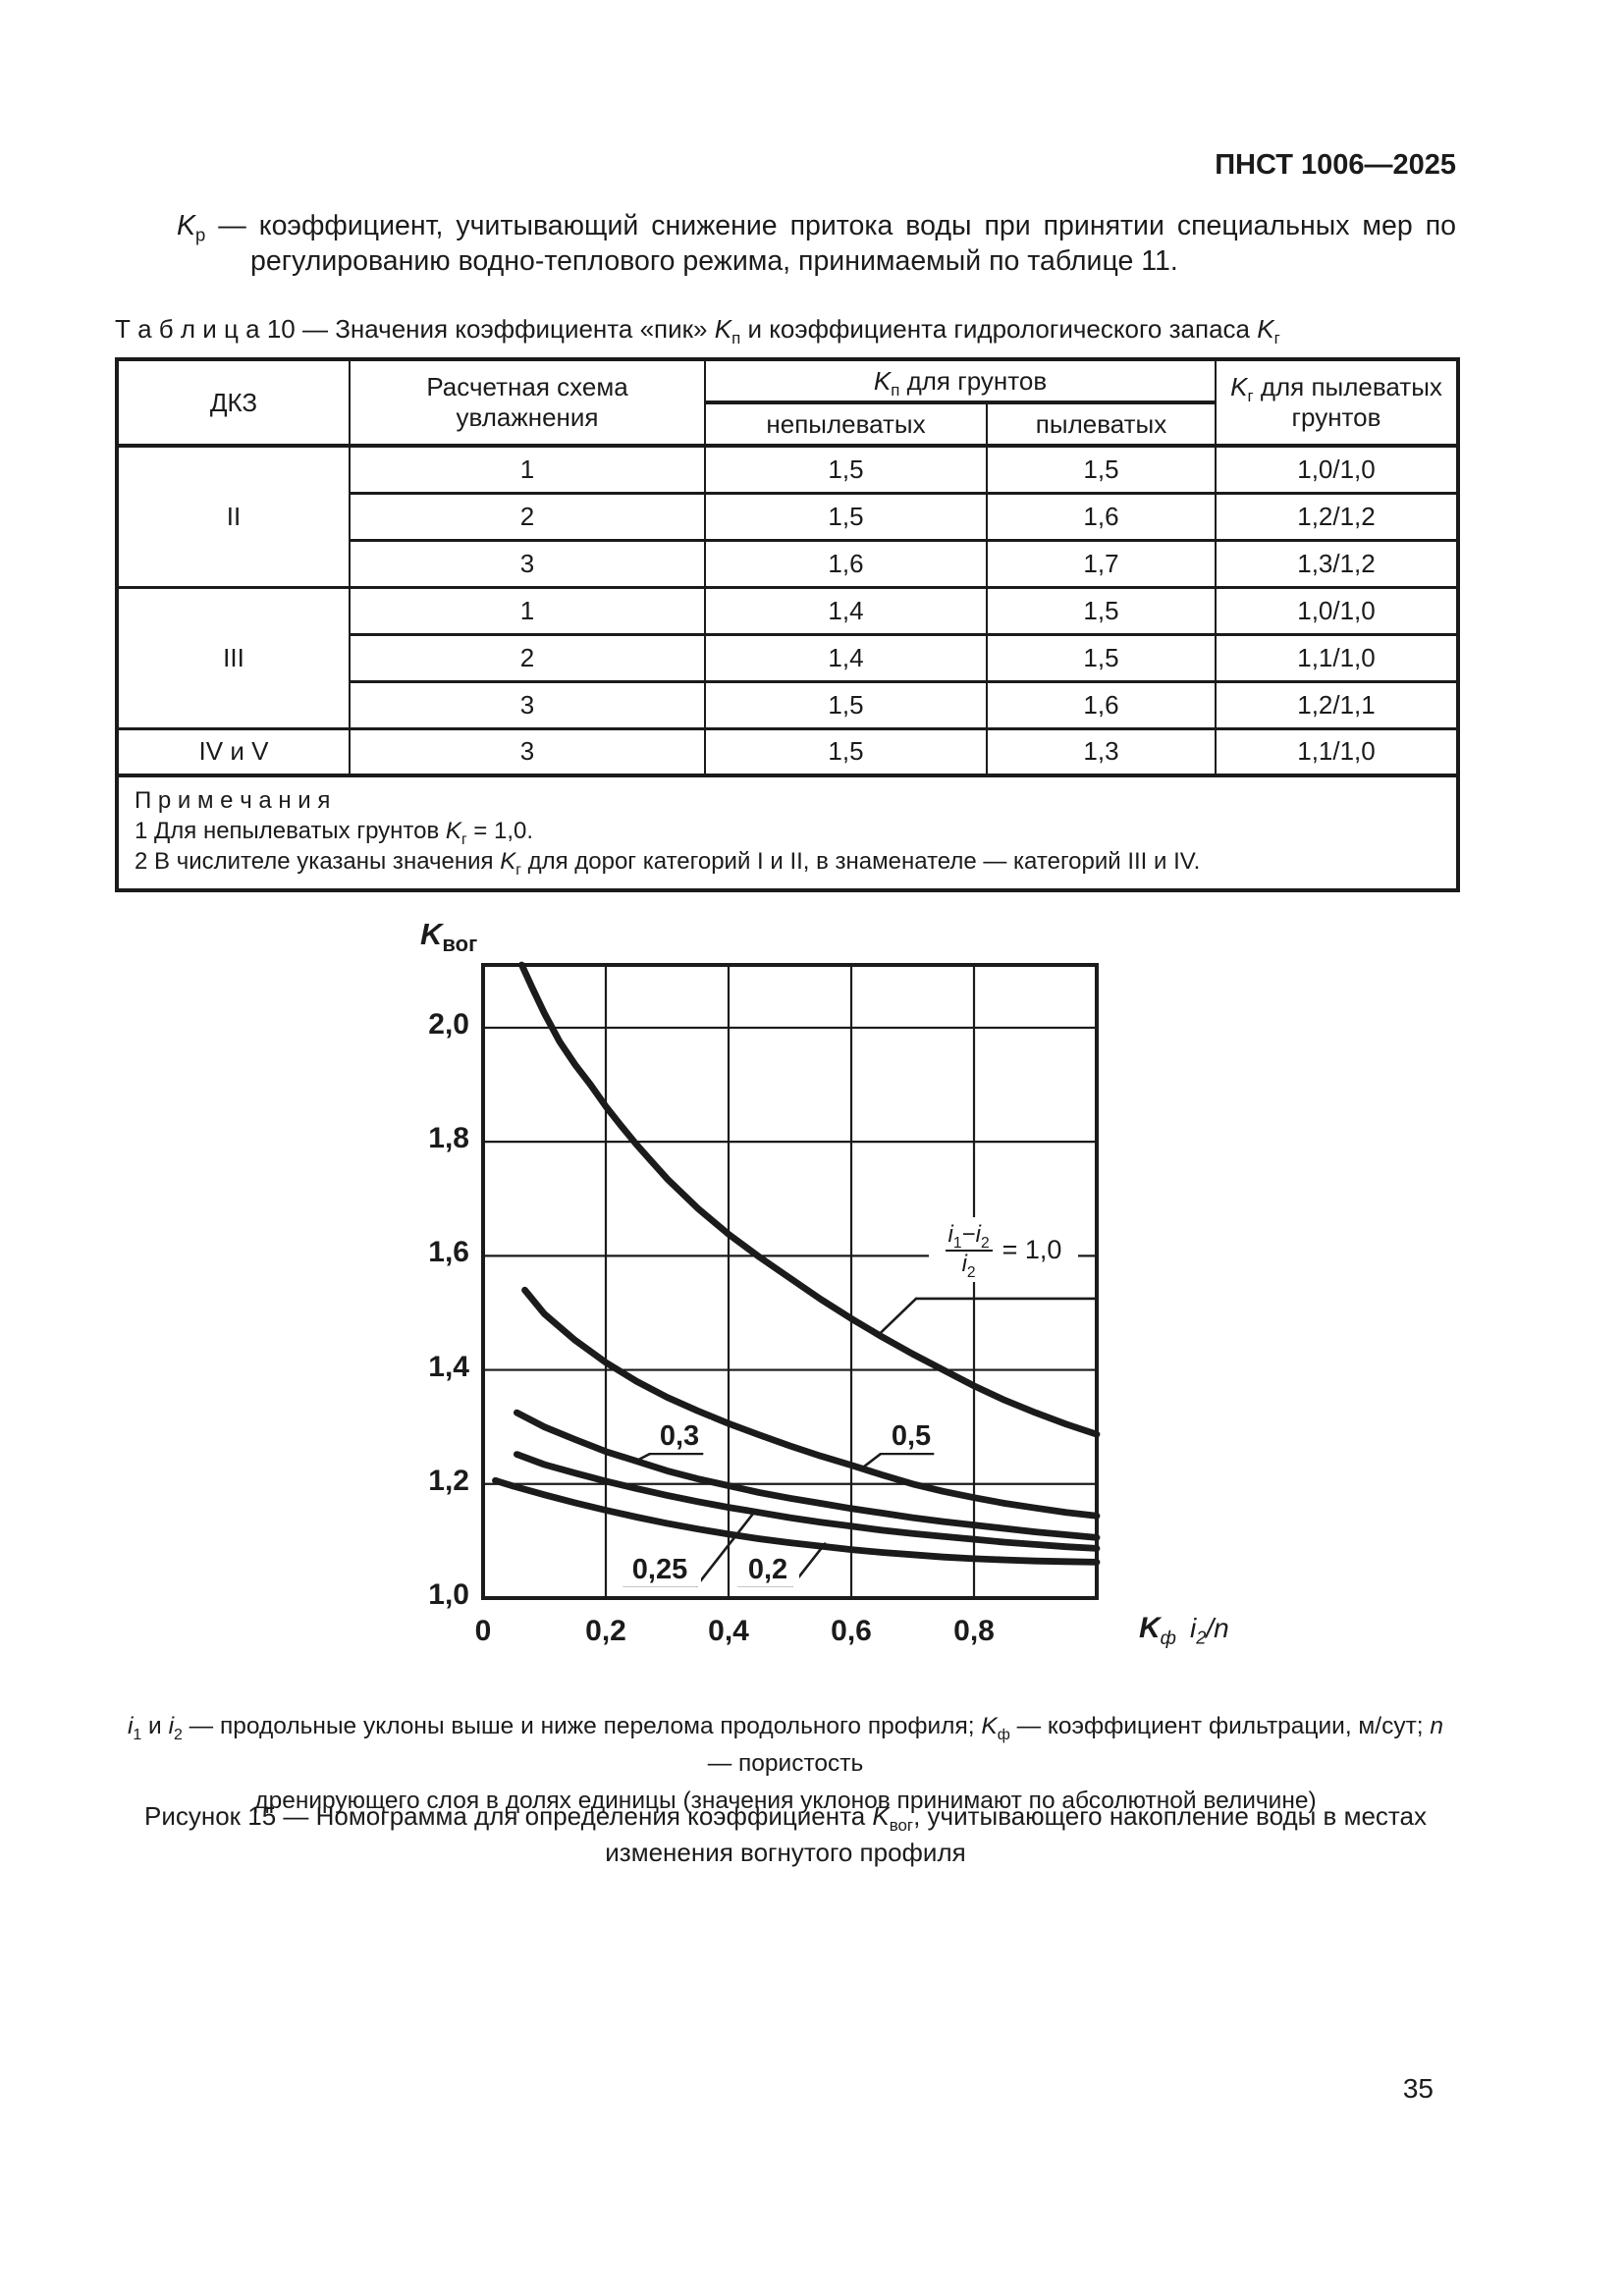  I want to click on y-tick-label: 1,4, so click(448, 1366).